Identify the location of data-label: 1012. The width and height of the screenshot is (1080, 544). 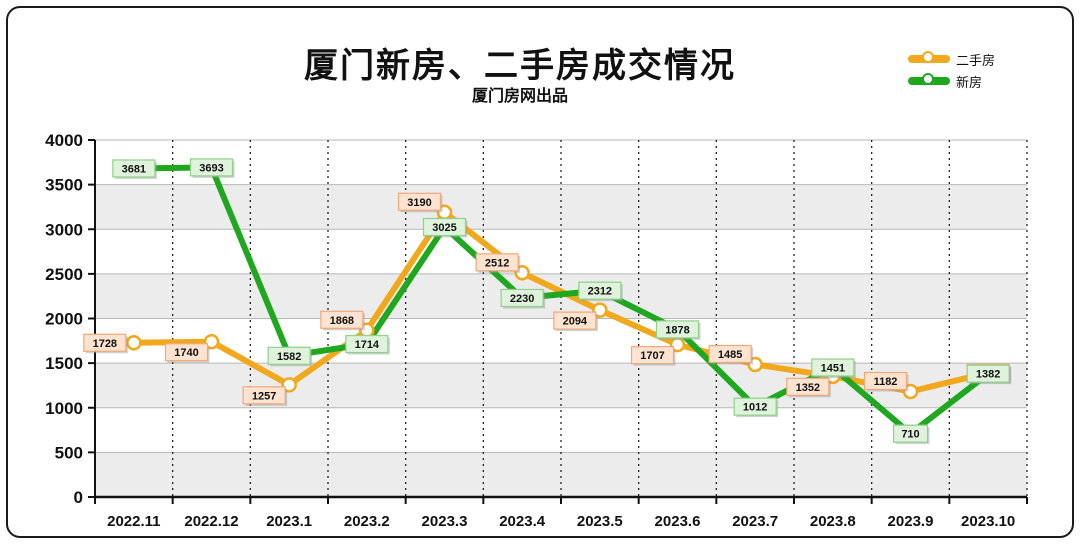
(755, 408).